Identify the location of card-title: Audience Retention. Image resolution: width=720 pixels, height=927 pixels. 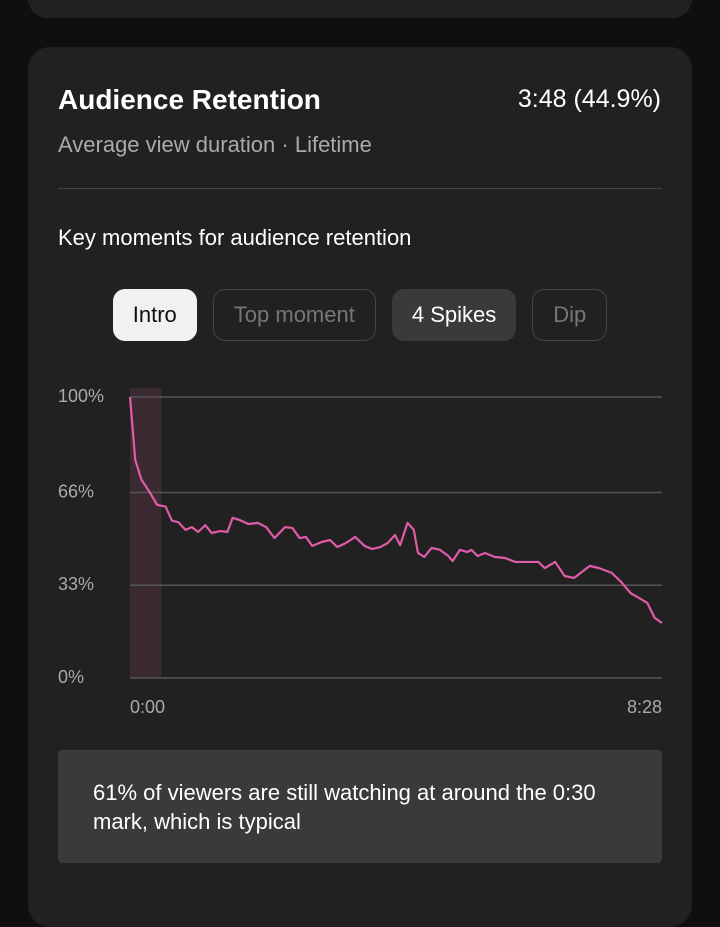
(189, 99).